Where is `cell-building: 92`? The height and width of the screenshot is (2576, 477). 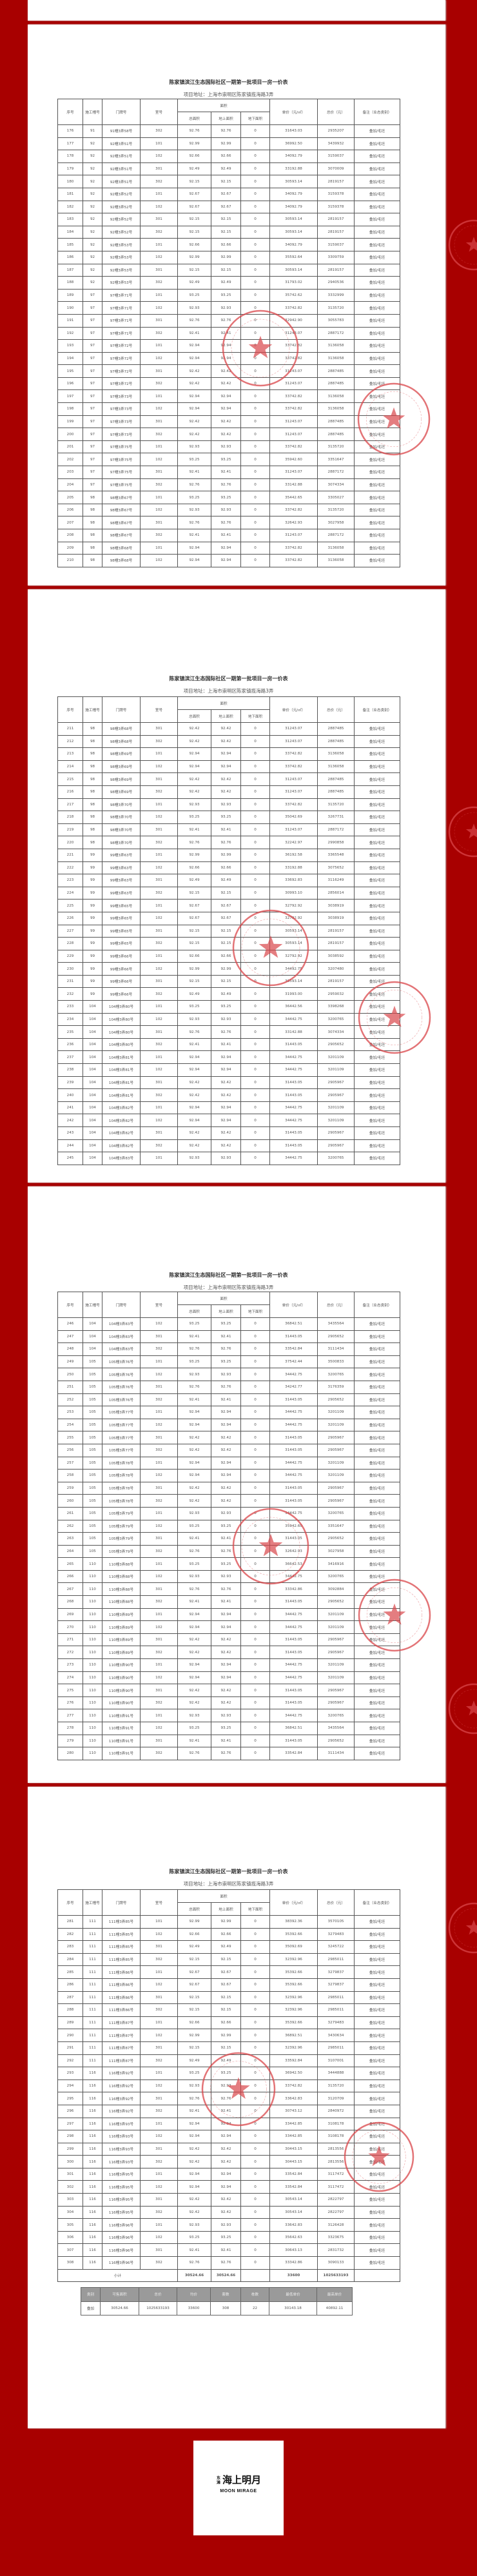
cell-building: 92 is located at coordinates (92, 270).